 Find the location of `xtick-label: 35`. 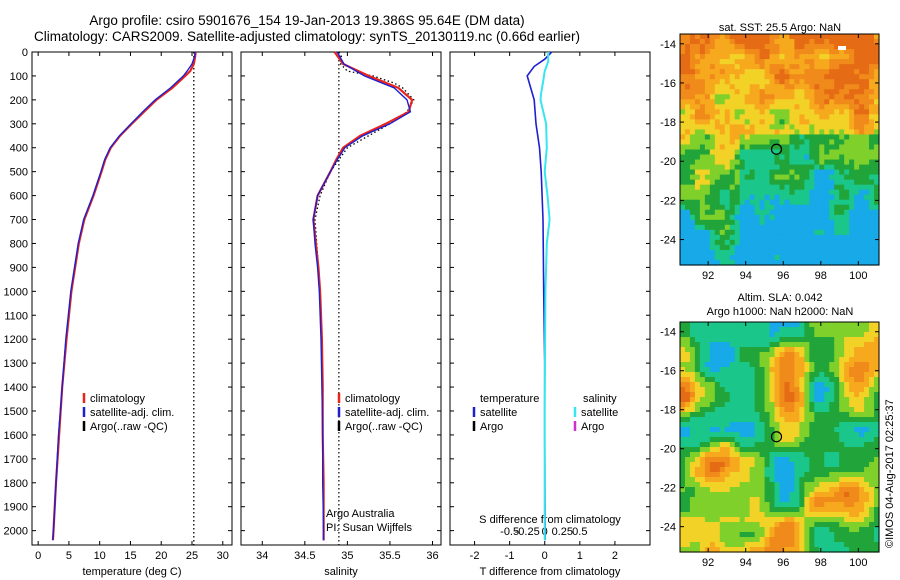

xtick-label: 35 is located at coordinates (347, 556).